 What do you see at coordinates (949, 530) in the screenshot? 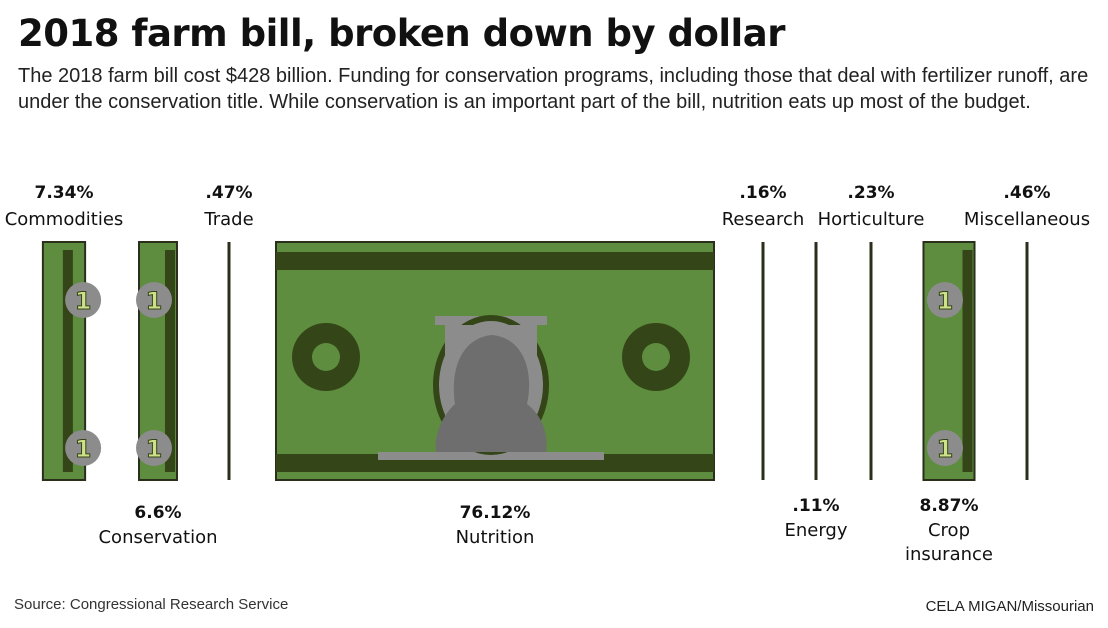
I see `category-label-crop-insurance: Crop` at bounding box center [949, 530].